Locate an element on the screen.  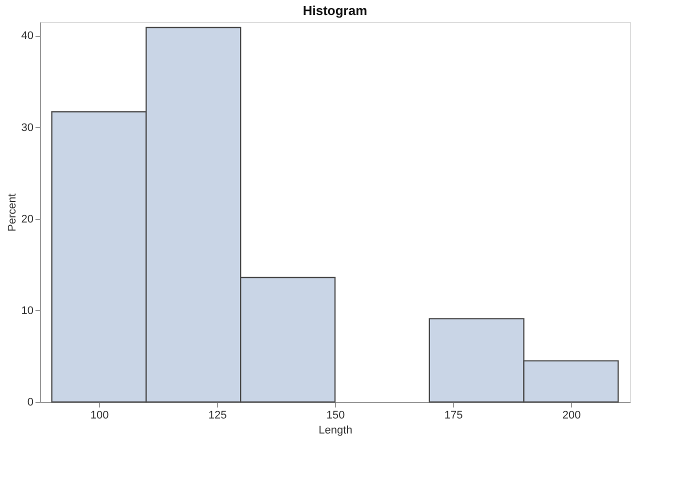
y-tick-label: 30 is located at coordinates (27, 128).